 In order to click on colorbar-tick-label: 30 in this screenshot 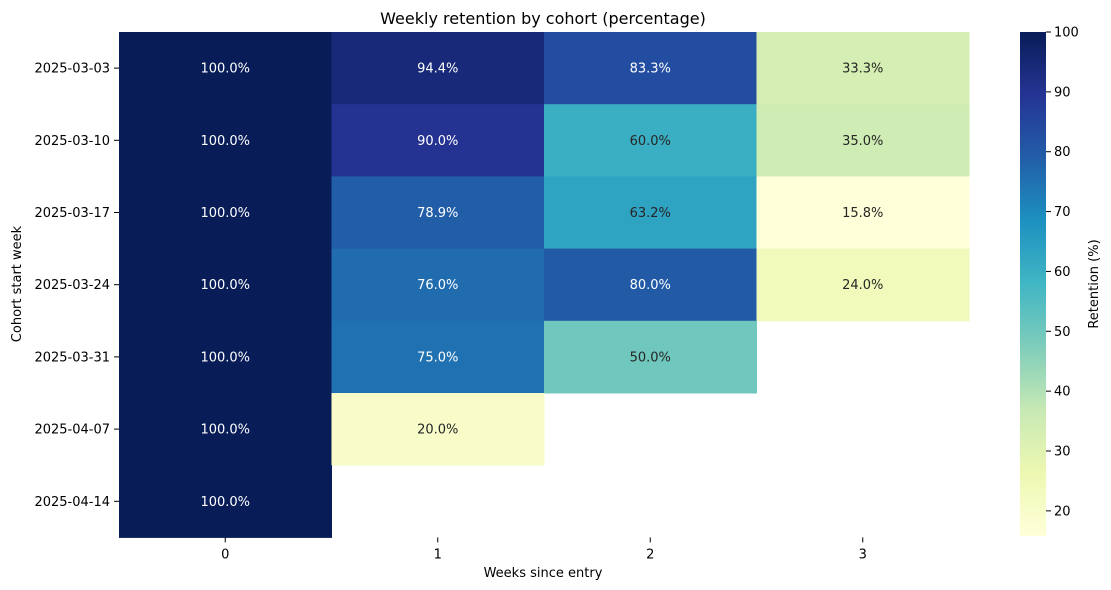, I will do `click(1062, 452)`.